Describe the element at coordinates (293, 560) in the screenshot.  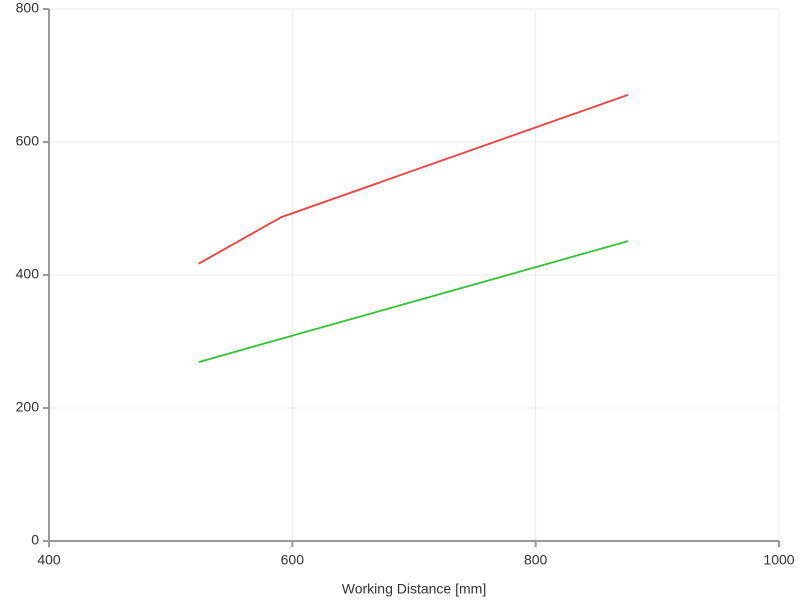
I see `x-tick-label: 600` at that location.